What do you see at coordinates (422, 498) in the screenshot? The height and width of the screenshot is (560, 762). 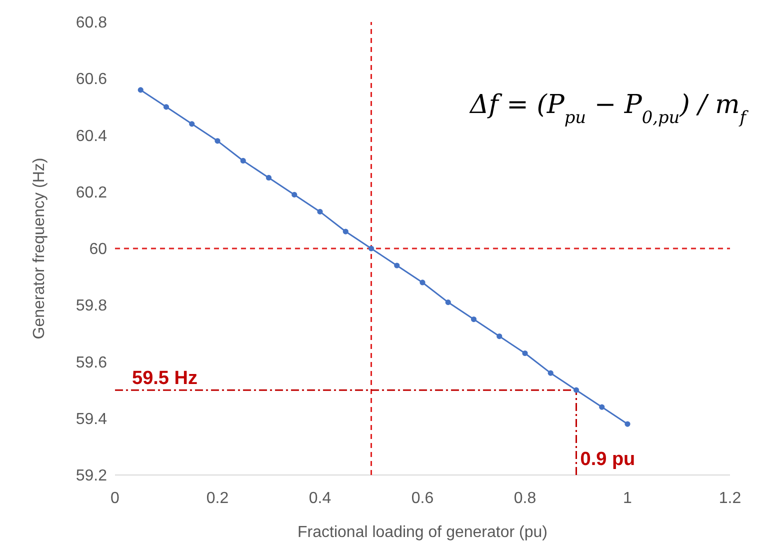 I see `x-tick-label: 0.6` at bounding box center [422, 498].